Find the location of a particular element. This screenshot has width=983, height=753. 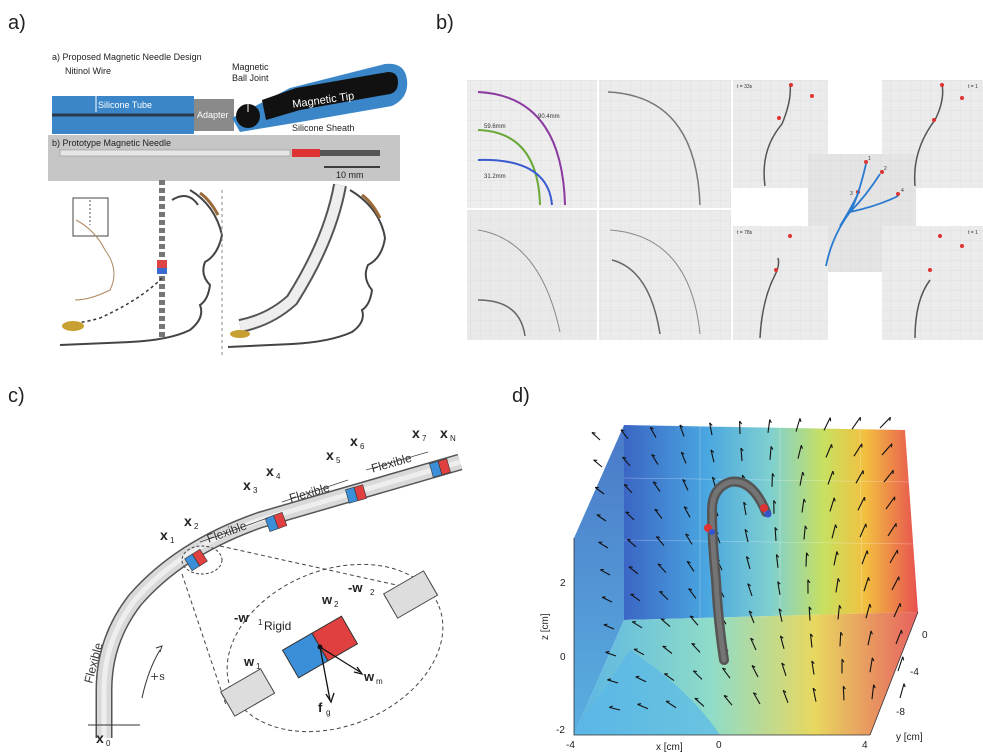

w2-label: w is located at coordinates (327, 599).